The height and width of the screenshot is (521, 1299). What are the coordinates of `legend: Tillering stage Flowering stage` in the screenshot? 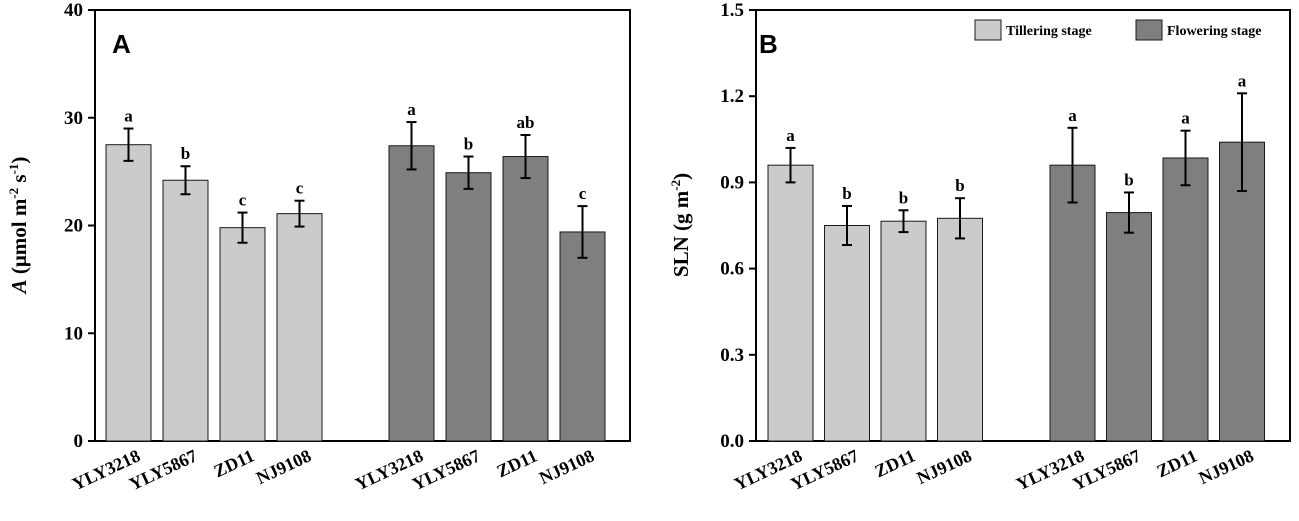 It's located at (1117, 30).